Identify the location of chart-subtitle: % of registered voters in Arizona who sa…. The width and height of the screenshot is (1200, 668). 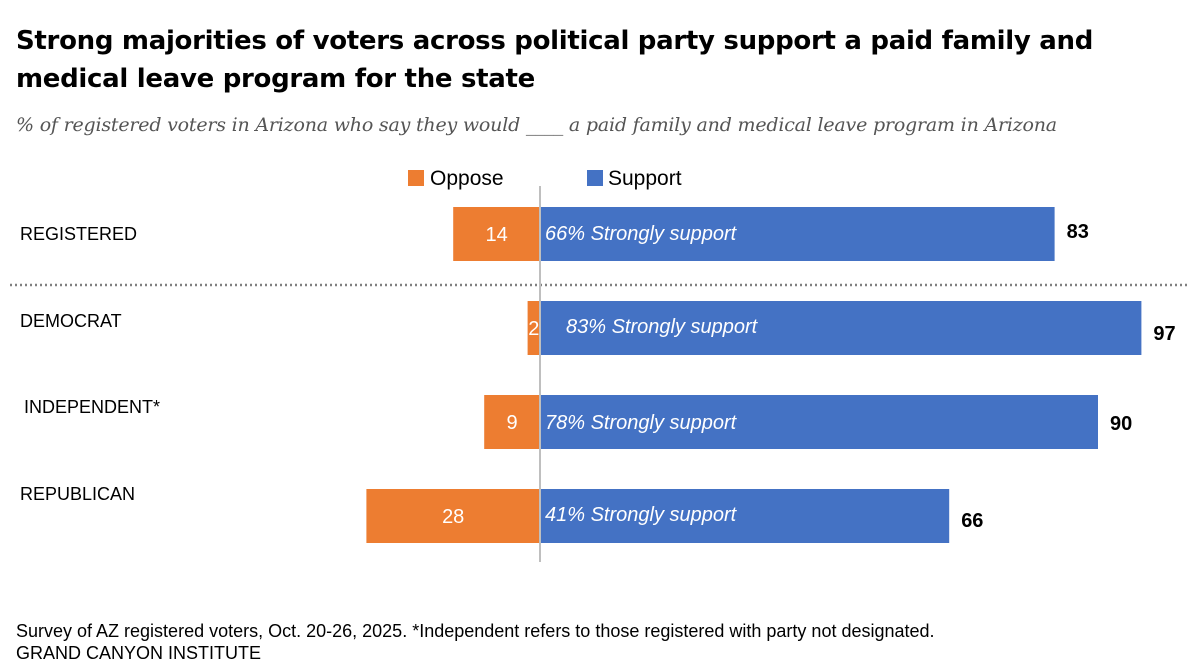
(536, 125).